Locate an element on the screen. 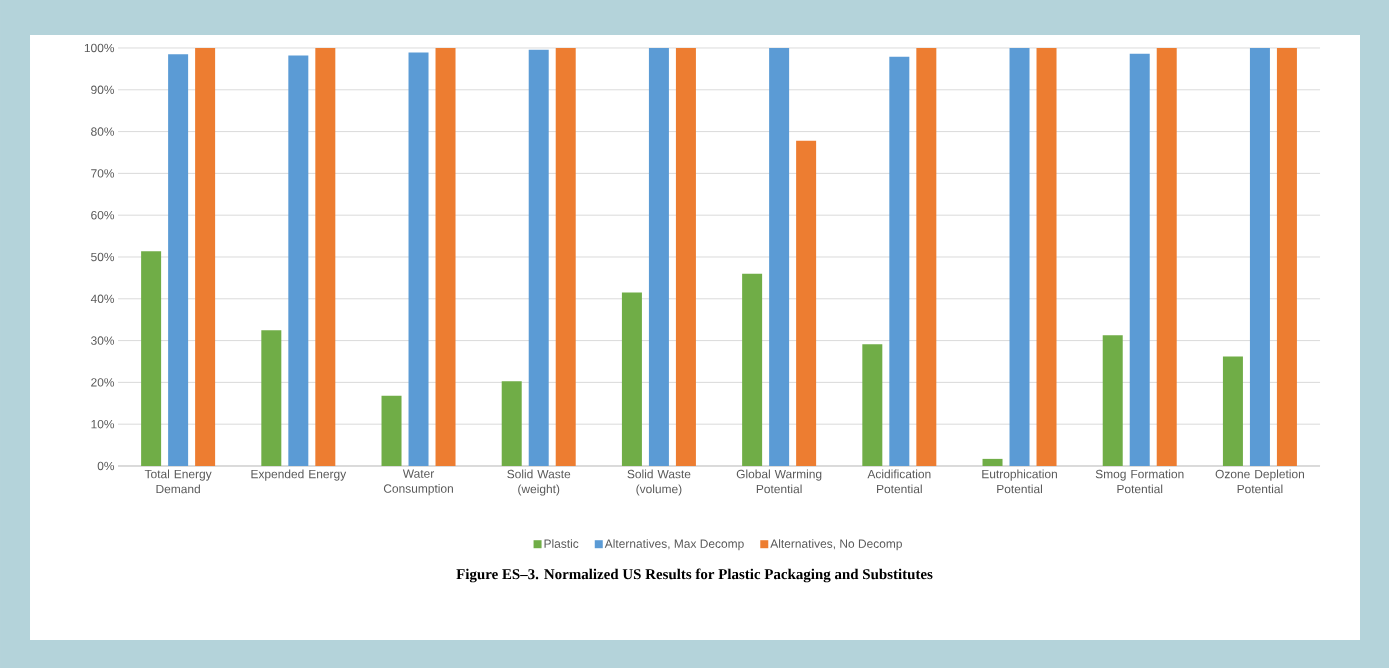 This screenshot has height=668, width=1389. y-tick-label: 60% is located at coordinates (103, 215).